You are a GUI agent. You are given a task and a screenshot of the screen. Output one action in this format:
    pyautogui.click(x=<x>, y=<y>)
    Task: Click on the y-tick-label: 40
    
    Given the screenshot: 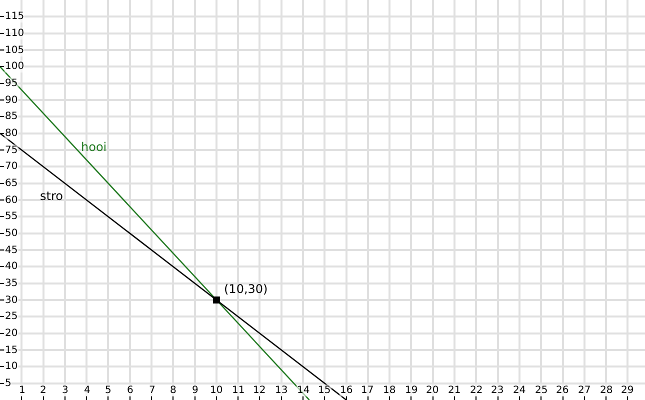 What is the action you would take?
    pyautogui.click(x=11, y=266)
    